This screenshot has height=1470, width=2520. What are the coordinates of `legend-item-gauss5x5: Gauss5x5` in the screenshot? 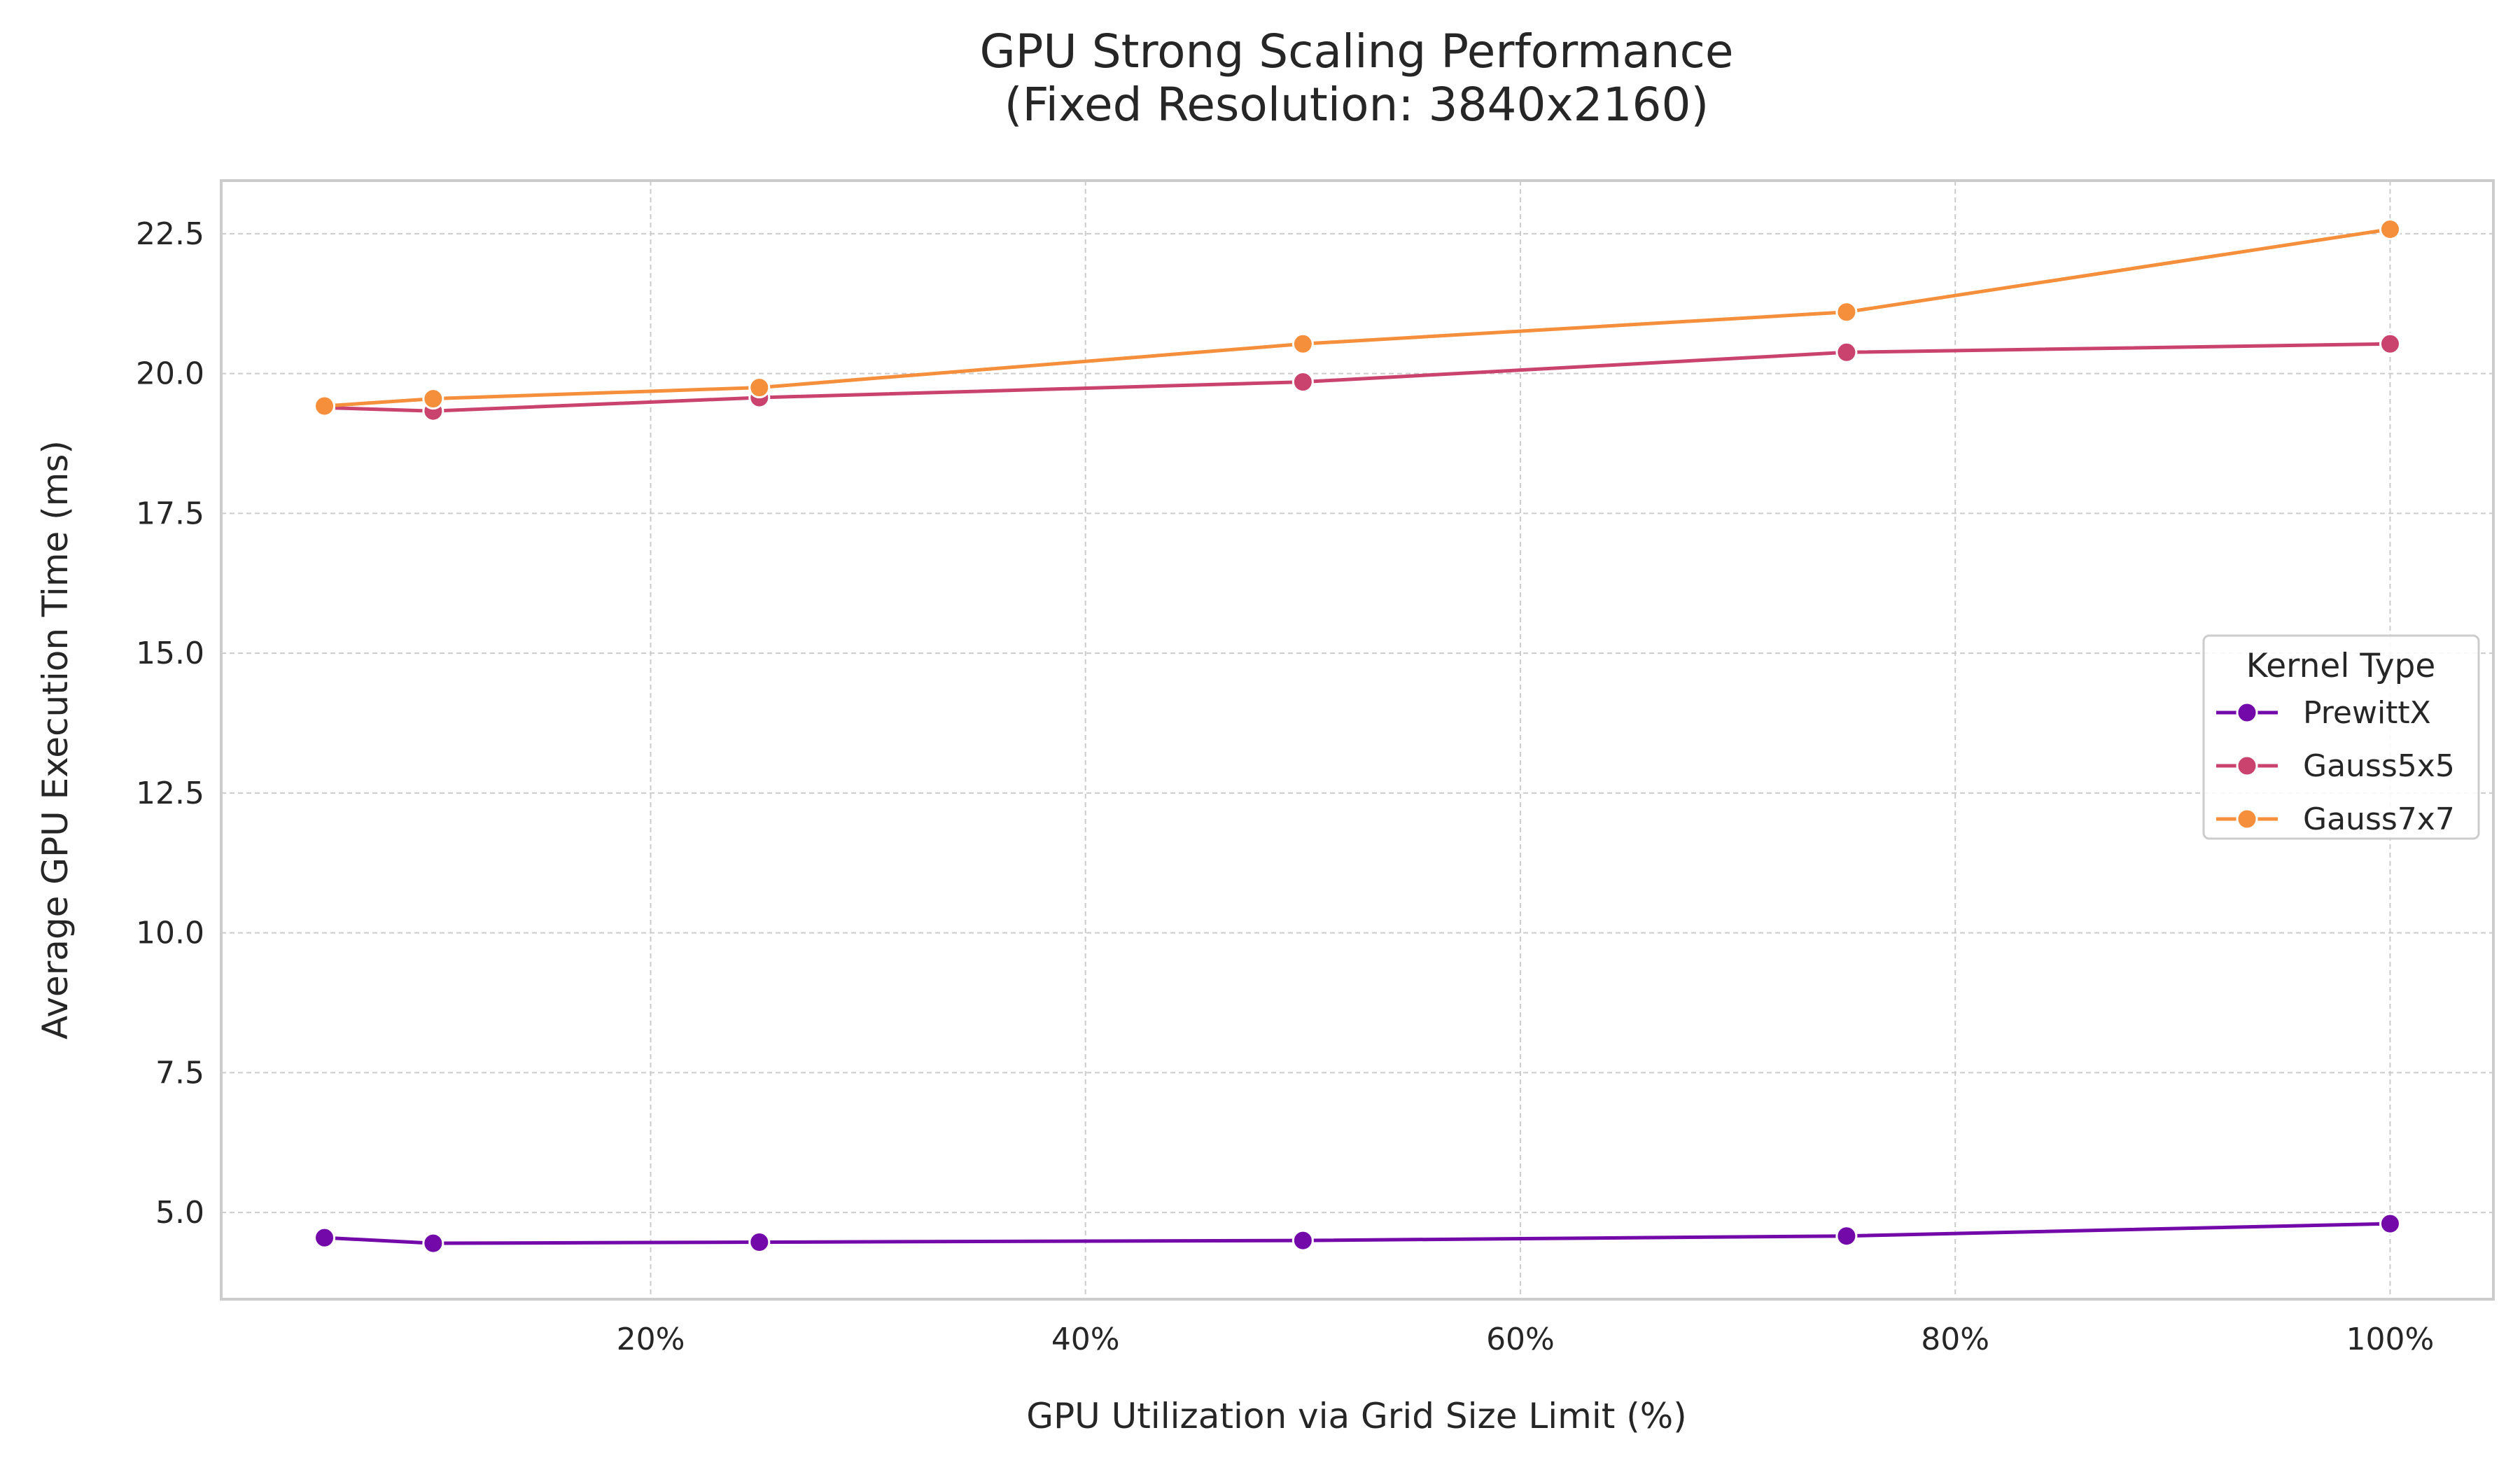 It's located at (2335, 766).